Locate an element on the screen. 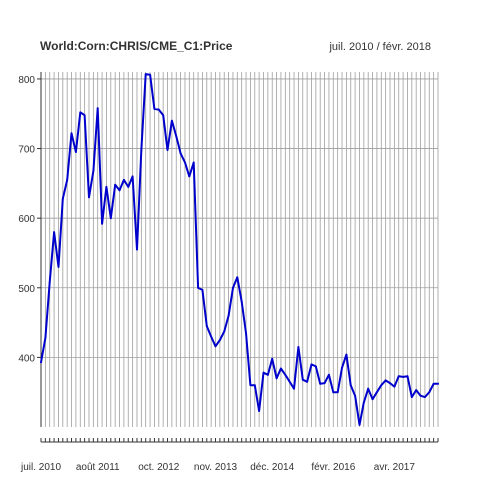 The width and height of the screenshot is (480, 480). x-tick-label: avr. 2017 is located at coordinates (395, 467).